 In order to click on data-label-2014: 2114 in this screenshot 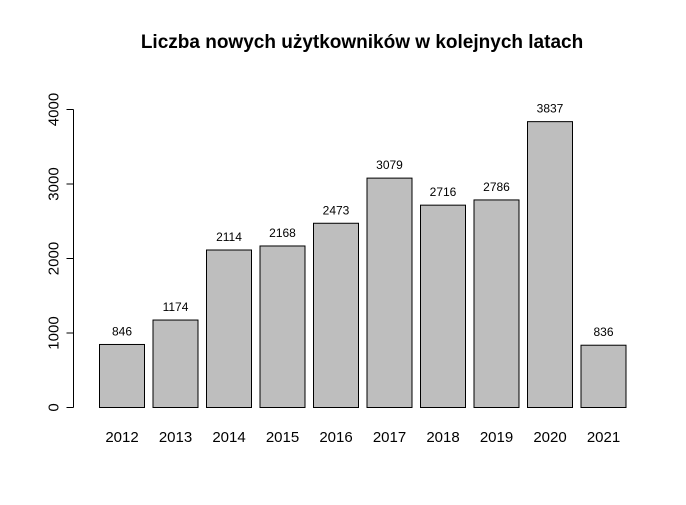, I will do `click(229, 237)`.